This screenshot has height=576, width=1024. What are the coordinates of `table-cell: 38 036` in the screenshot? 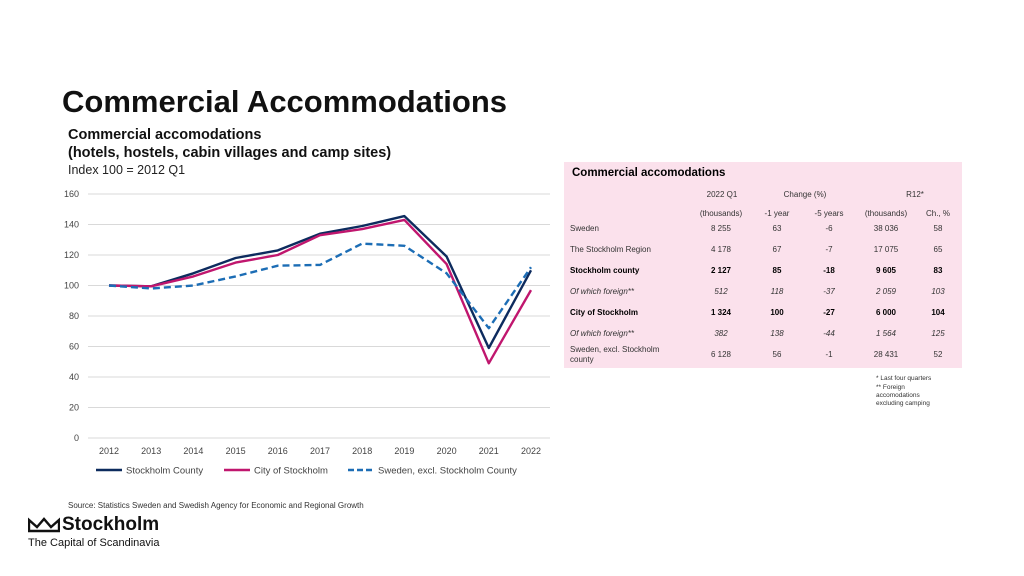 It's located at (886, 228).